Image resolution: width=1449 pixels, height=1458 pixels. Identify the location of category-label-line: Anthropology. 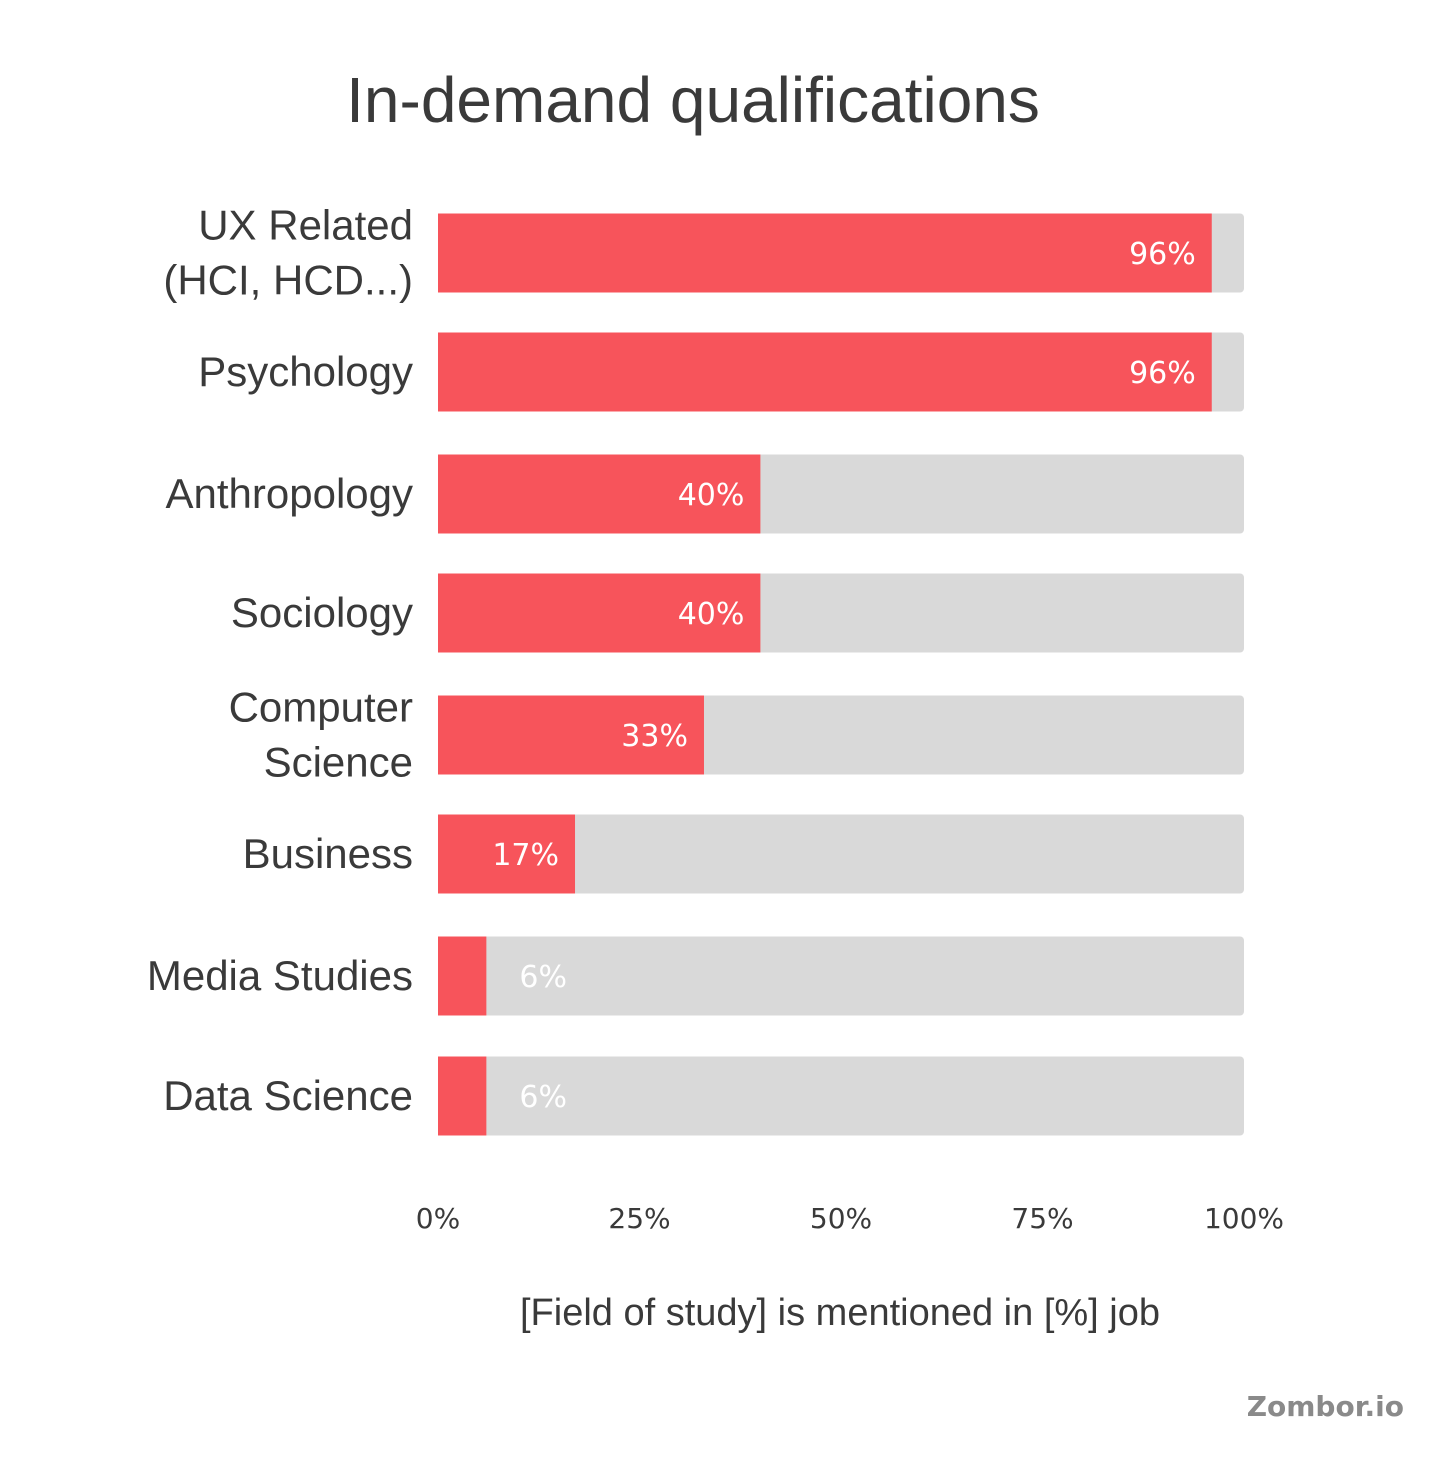
(289, 493).